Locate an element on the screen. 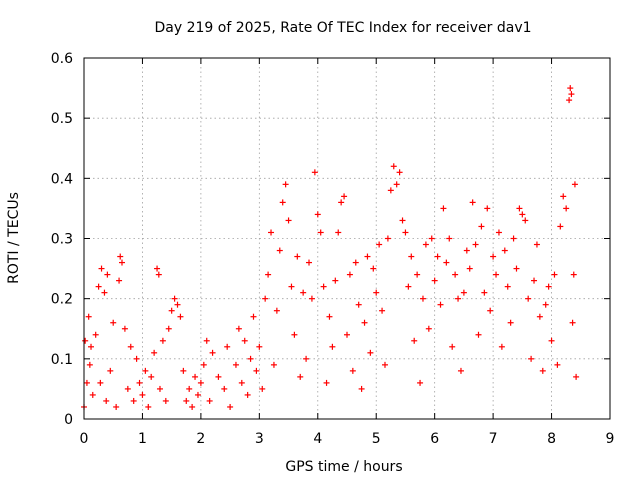 This screenshot has width=640, height=480. y-tick-label: 0.6 is located at coordinates (62, 59).